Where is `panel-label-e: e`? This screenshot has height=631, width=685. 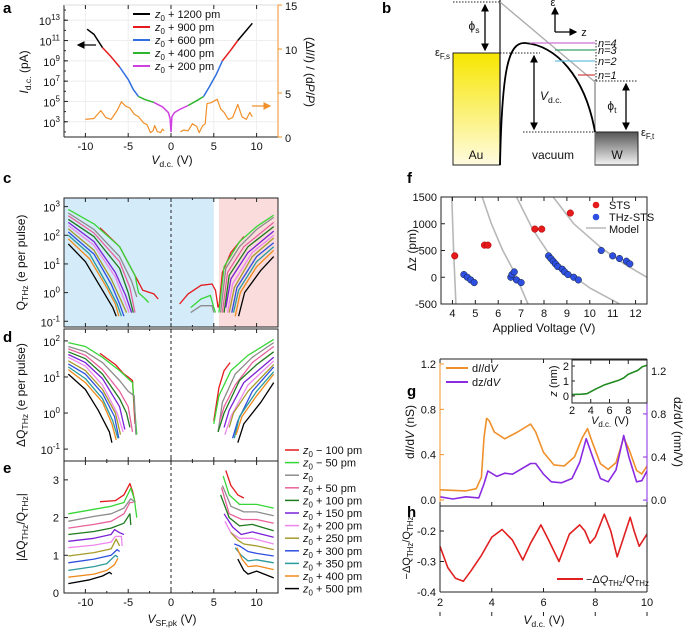 panel-label-e: e is located at coordinates (7, 468).